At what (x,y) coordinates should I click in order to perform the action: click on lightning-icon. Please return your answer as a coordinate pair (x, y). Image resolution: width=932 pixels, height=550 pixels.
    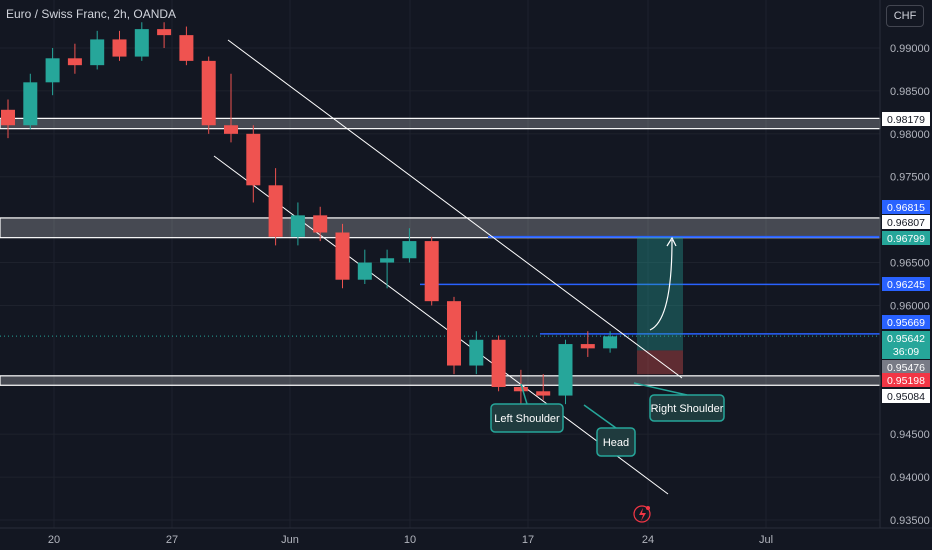
    Looking at the image, I should click on (642, 514).